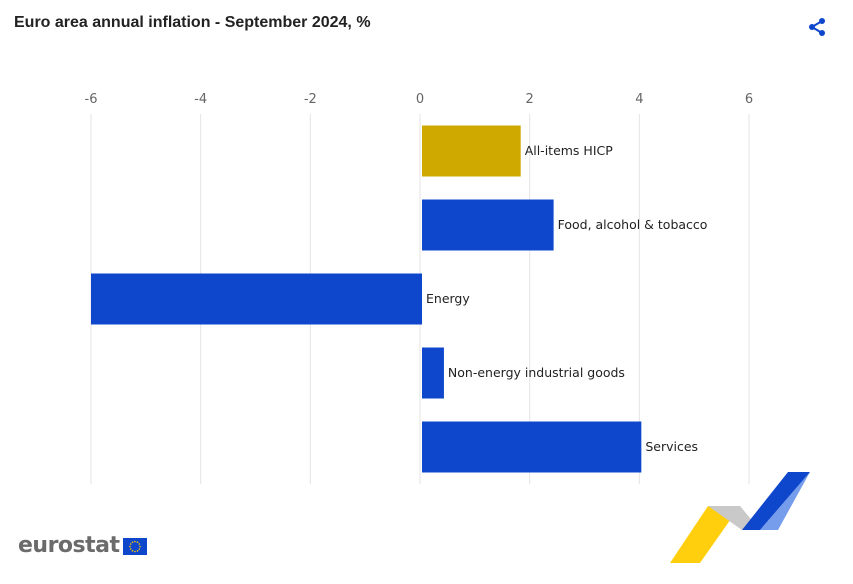 This screenshot has width=853, height=584. I want to click on category-label: Non-energy industrial goods, so click(536, 372).